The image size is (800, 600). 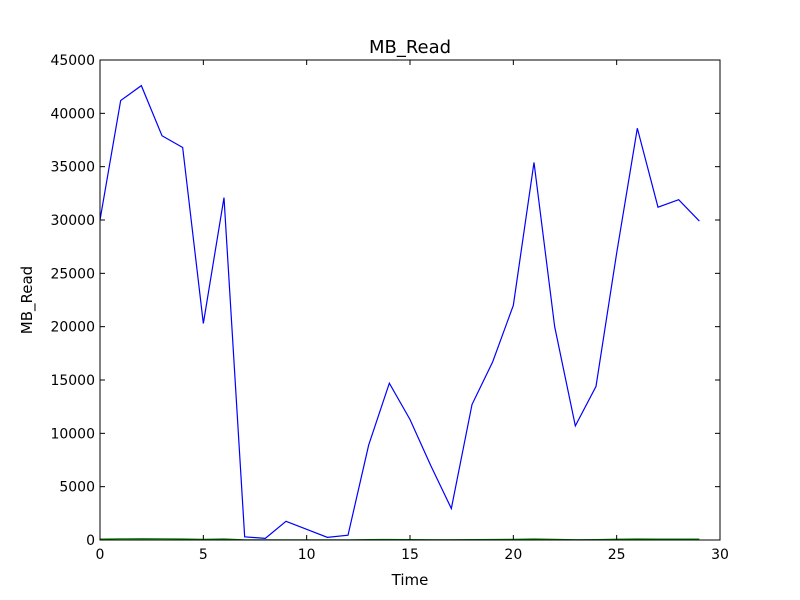 I want to click on y-tick-label: 15000, so click(x=72, y=381).